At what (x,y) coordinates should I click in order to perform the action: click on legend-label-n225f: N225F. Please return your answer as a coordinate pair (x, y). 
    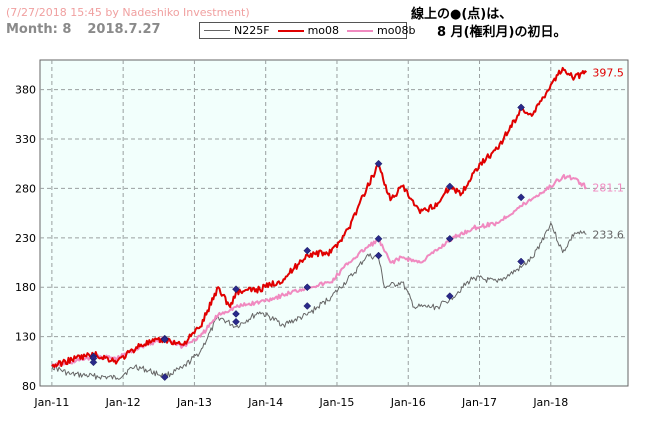
    Looking at the image, I should click on (252, 30).